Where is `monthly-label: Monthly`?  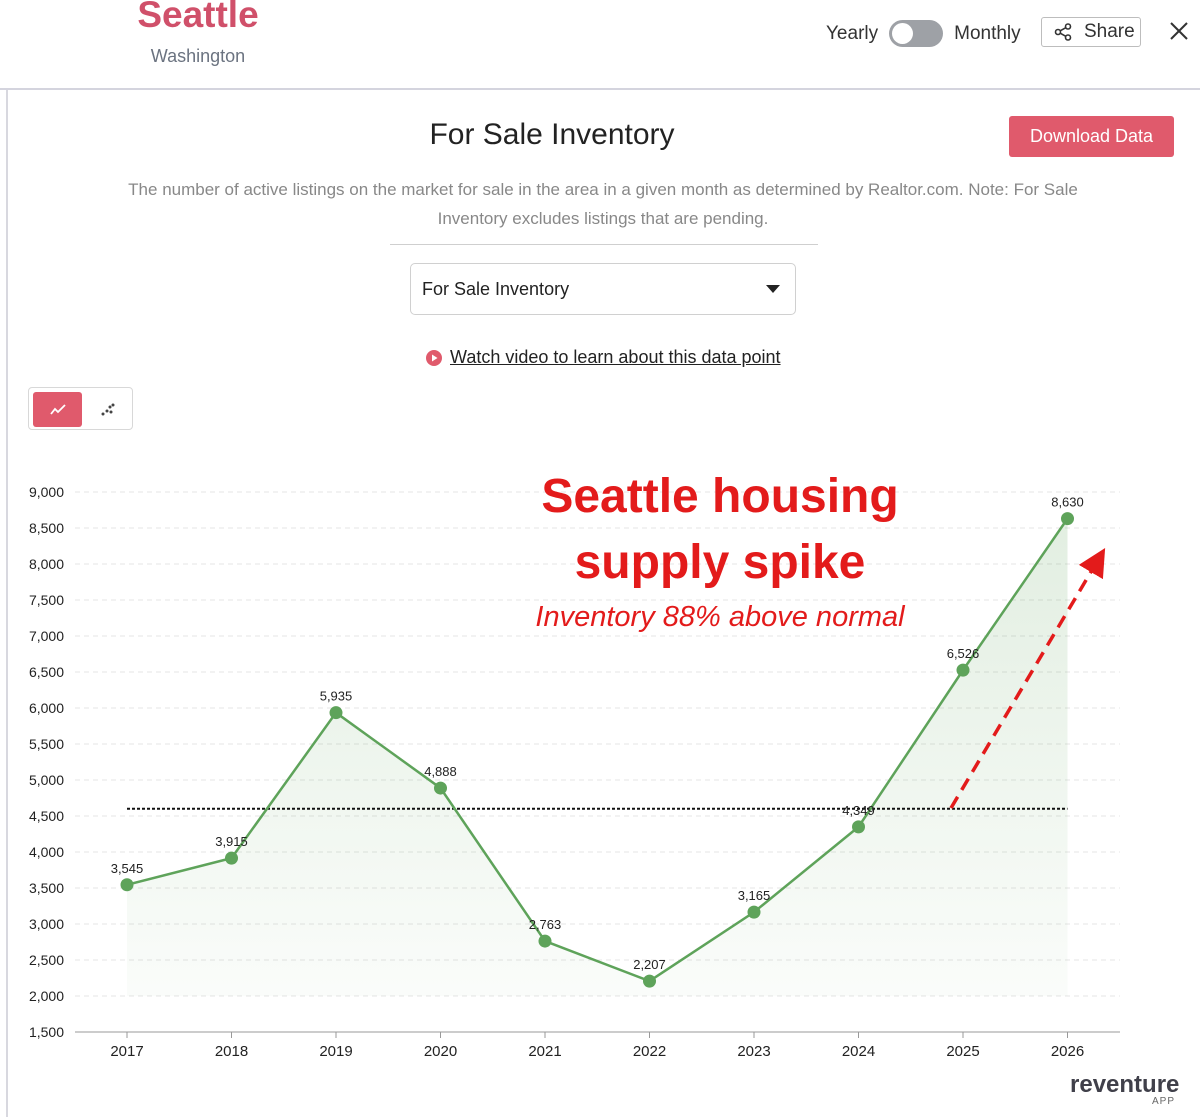
monthly-label: Monthly is located at coordinates (987, 33).